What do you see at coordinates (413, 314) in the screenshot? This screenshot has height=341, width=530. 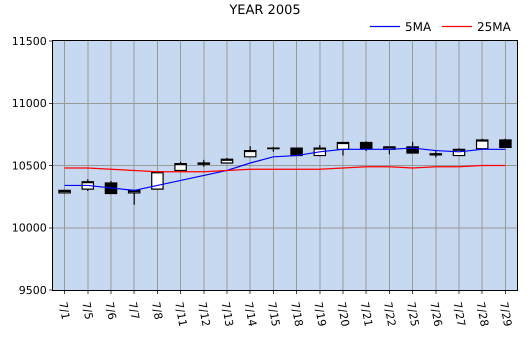 I see `x-tick-label: 7/25` at bounding box center [413, 314].